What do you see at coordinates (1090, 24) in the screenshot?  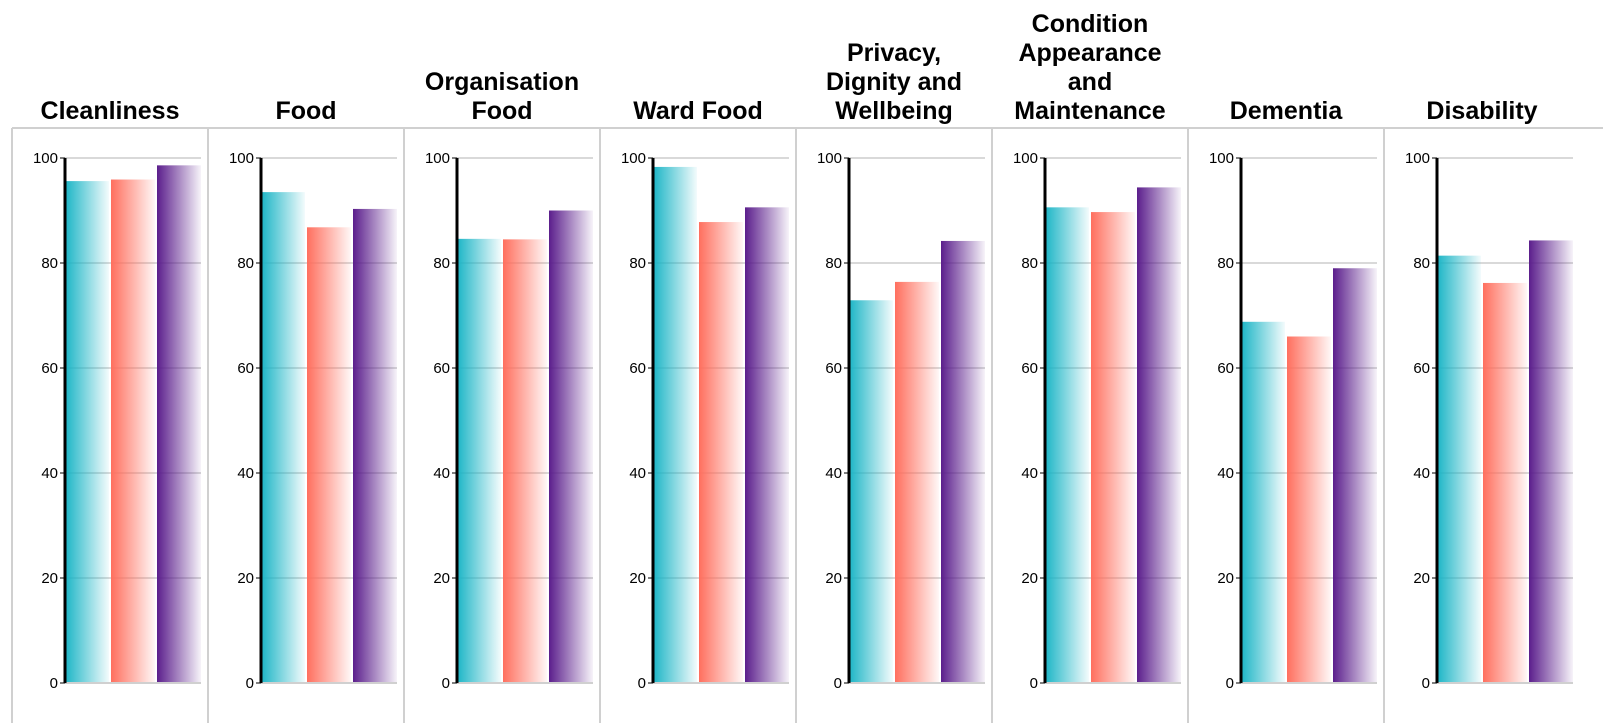 I see `panel-title: Condition` at bounding box center [1090, 24].